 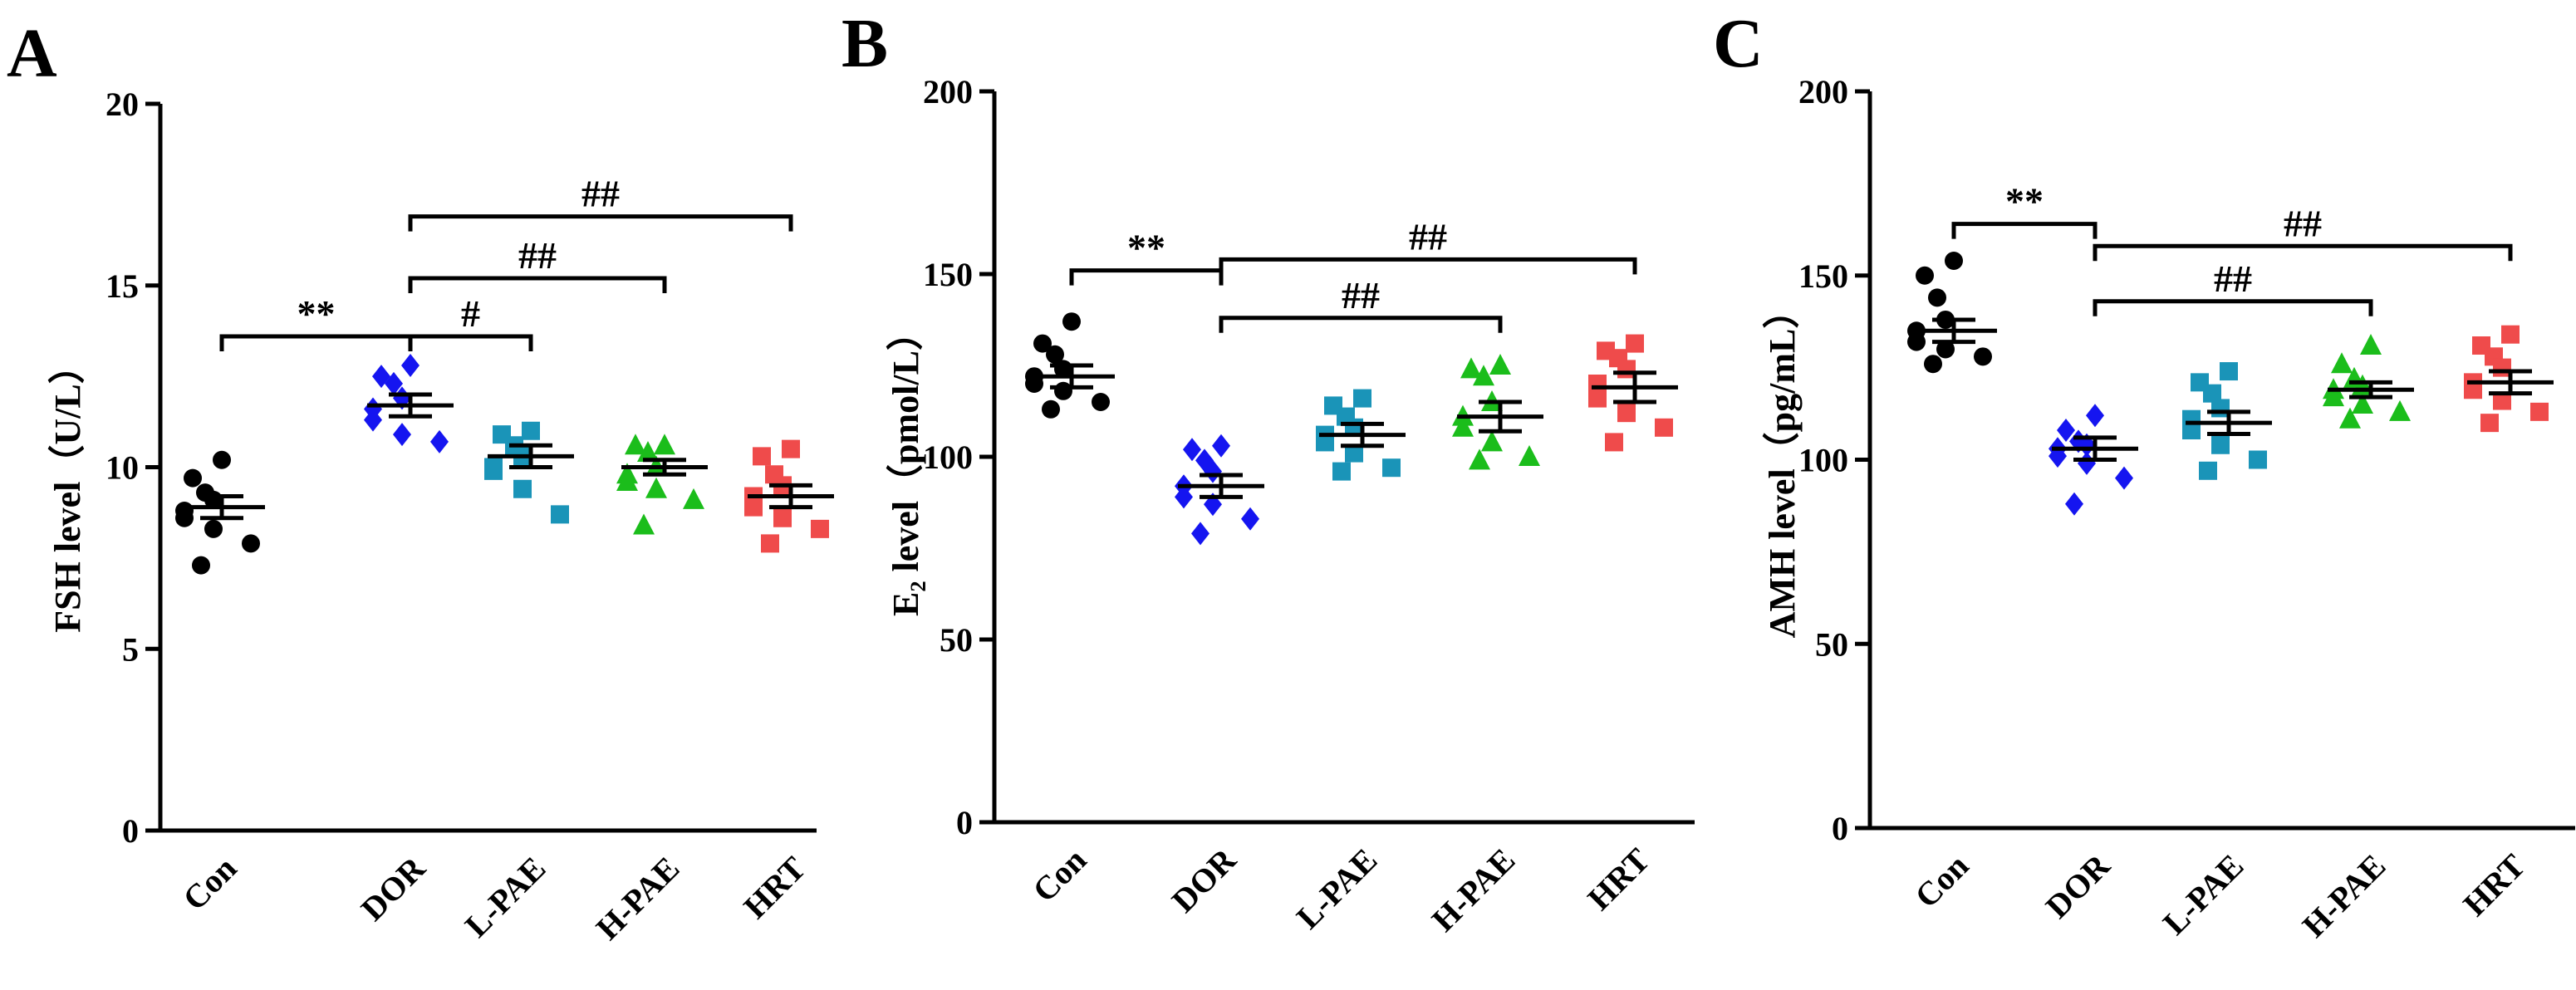 What do you see at coordinates (470, 313) in the screenshot?
I see `panel-a-sig-label-dor-l-pae: #` at bounding box center [470, 313].